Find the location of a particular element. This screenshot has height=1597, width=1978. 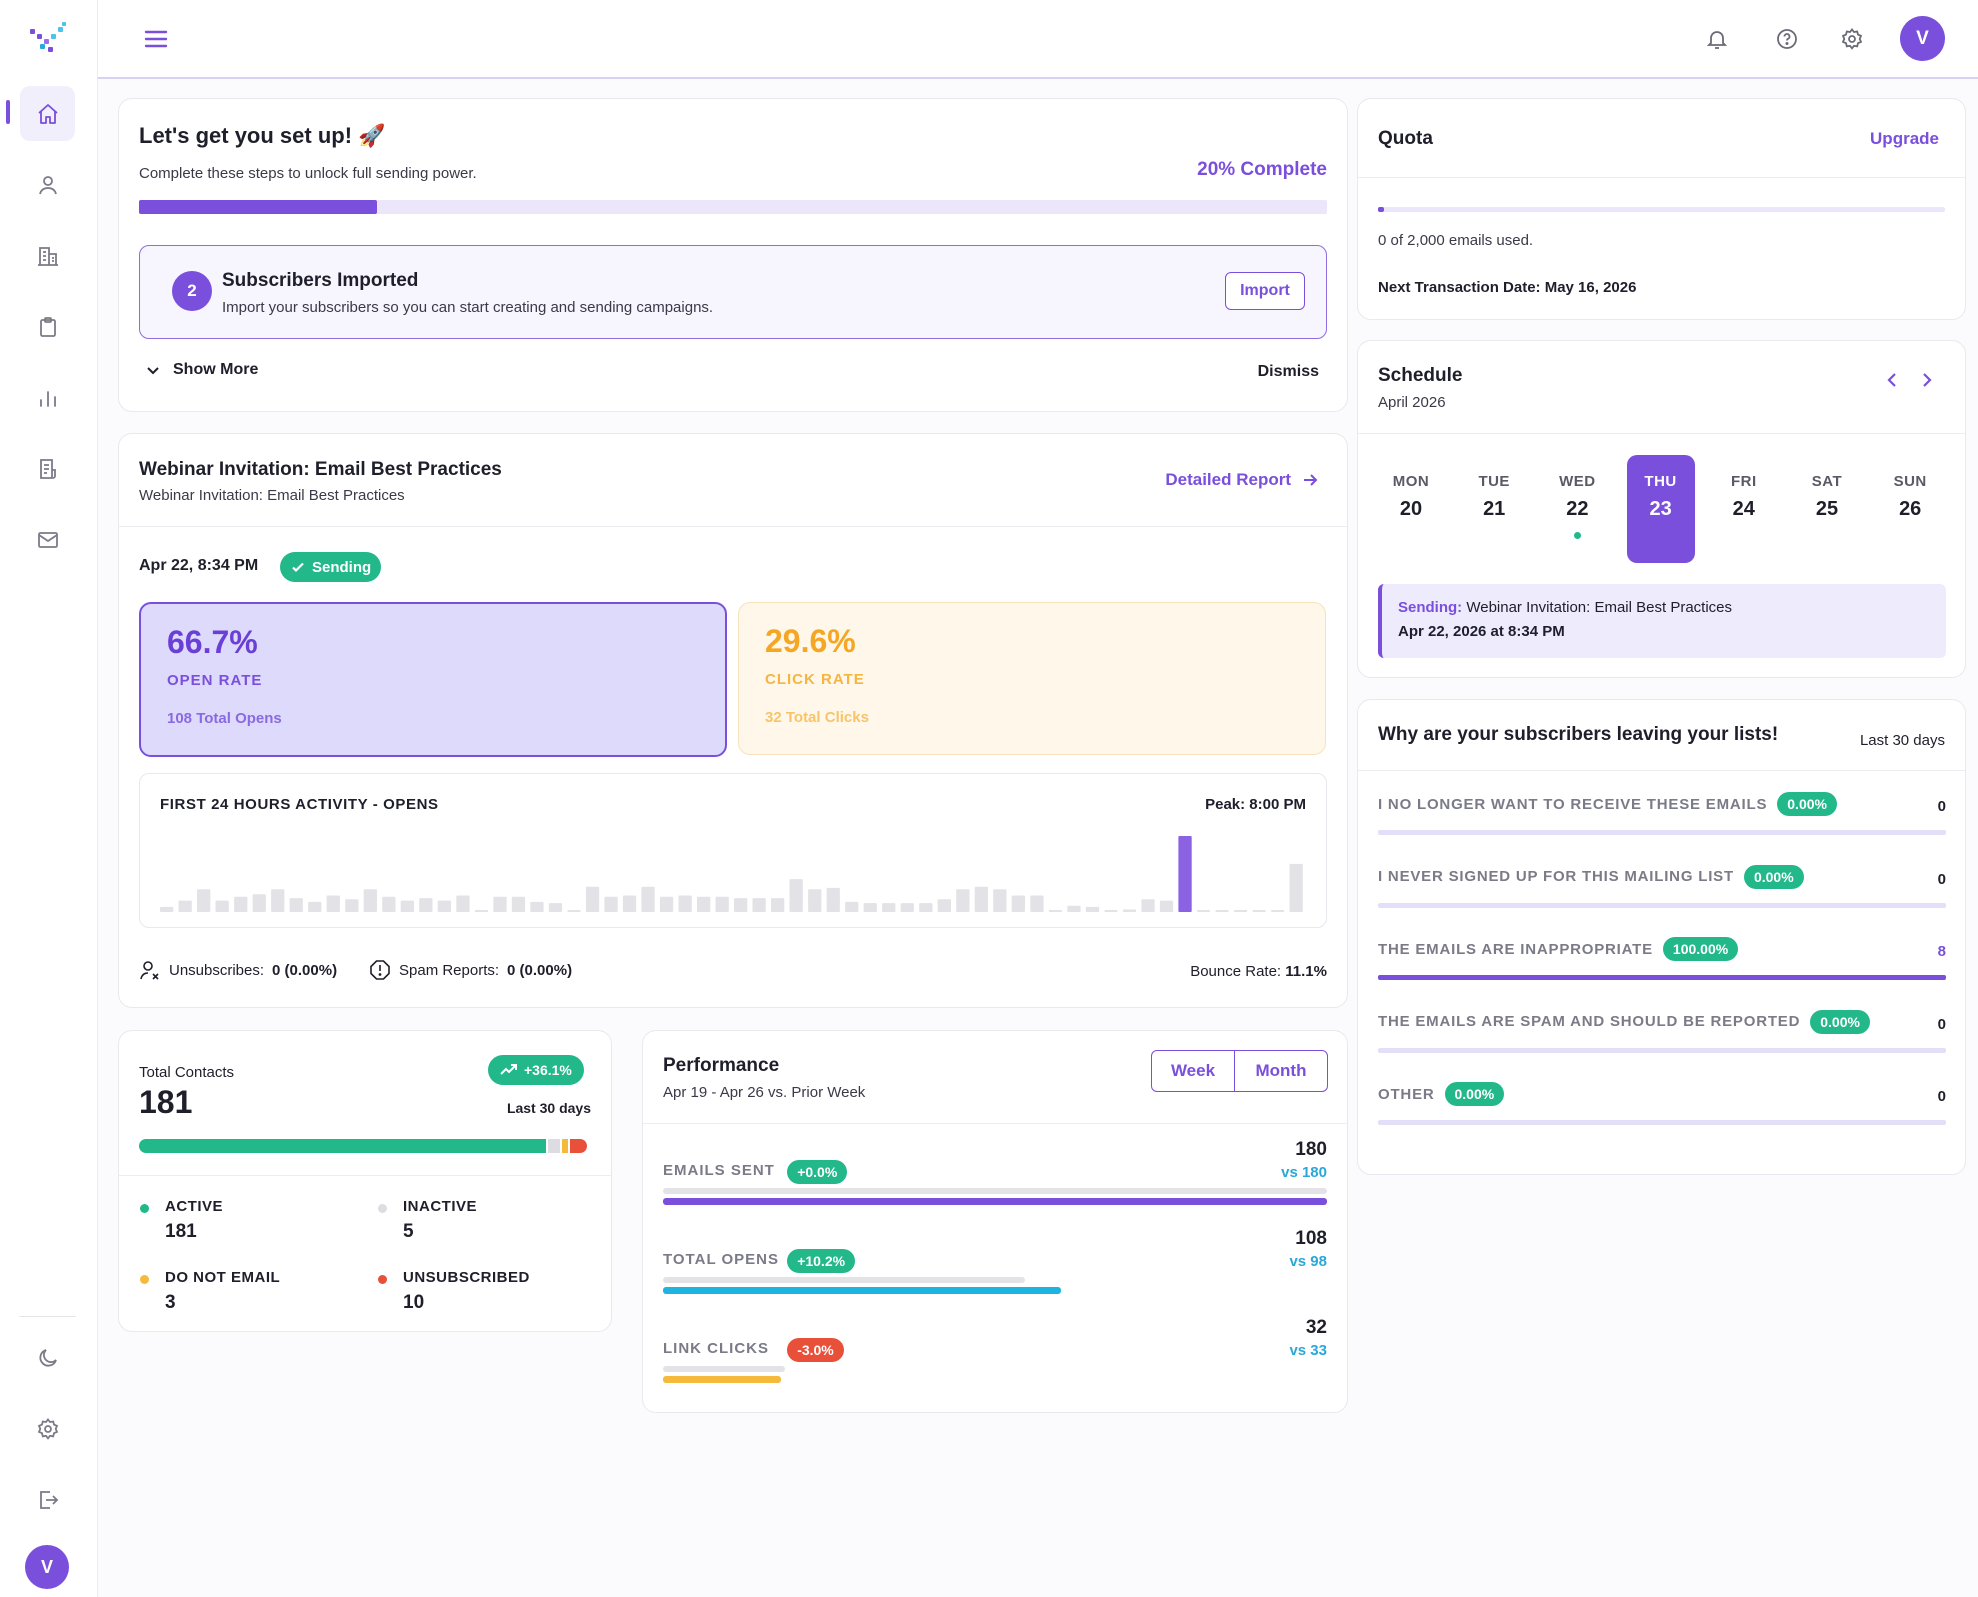

schedule-day: SUN 26 is located at coordinates (1910, 509).